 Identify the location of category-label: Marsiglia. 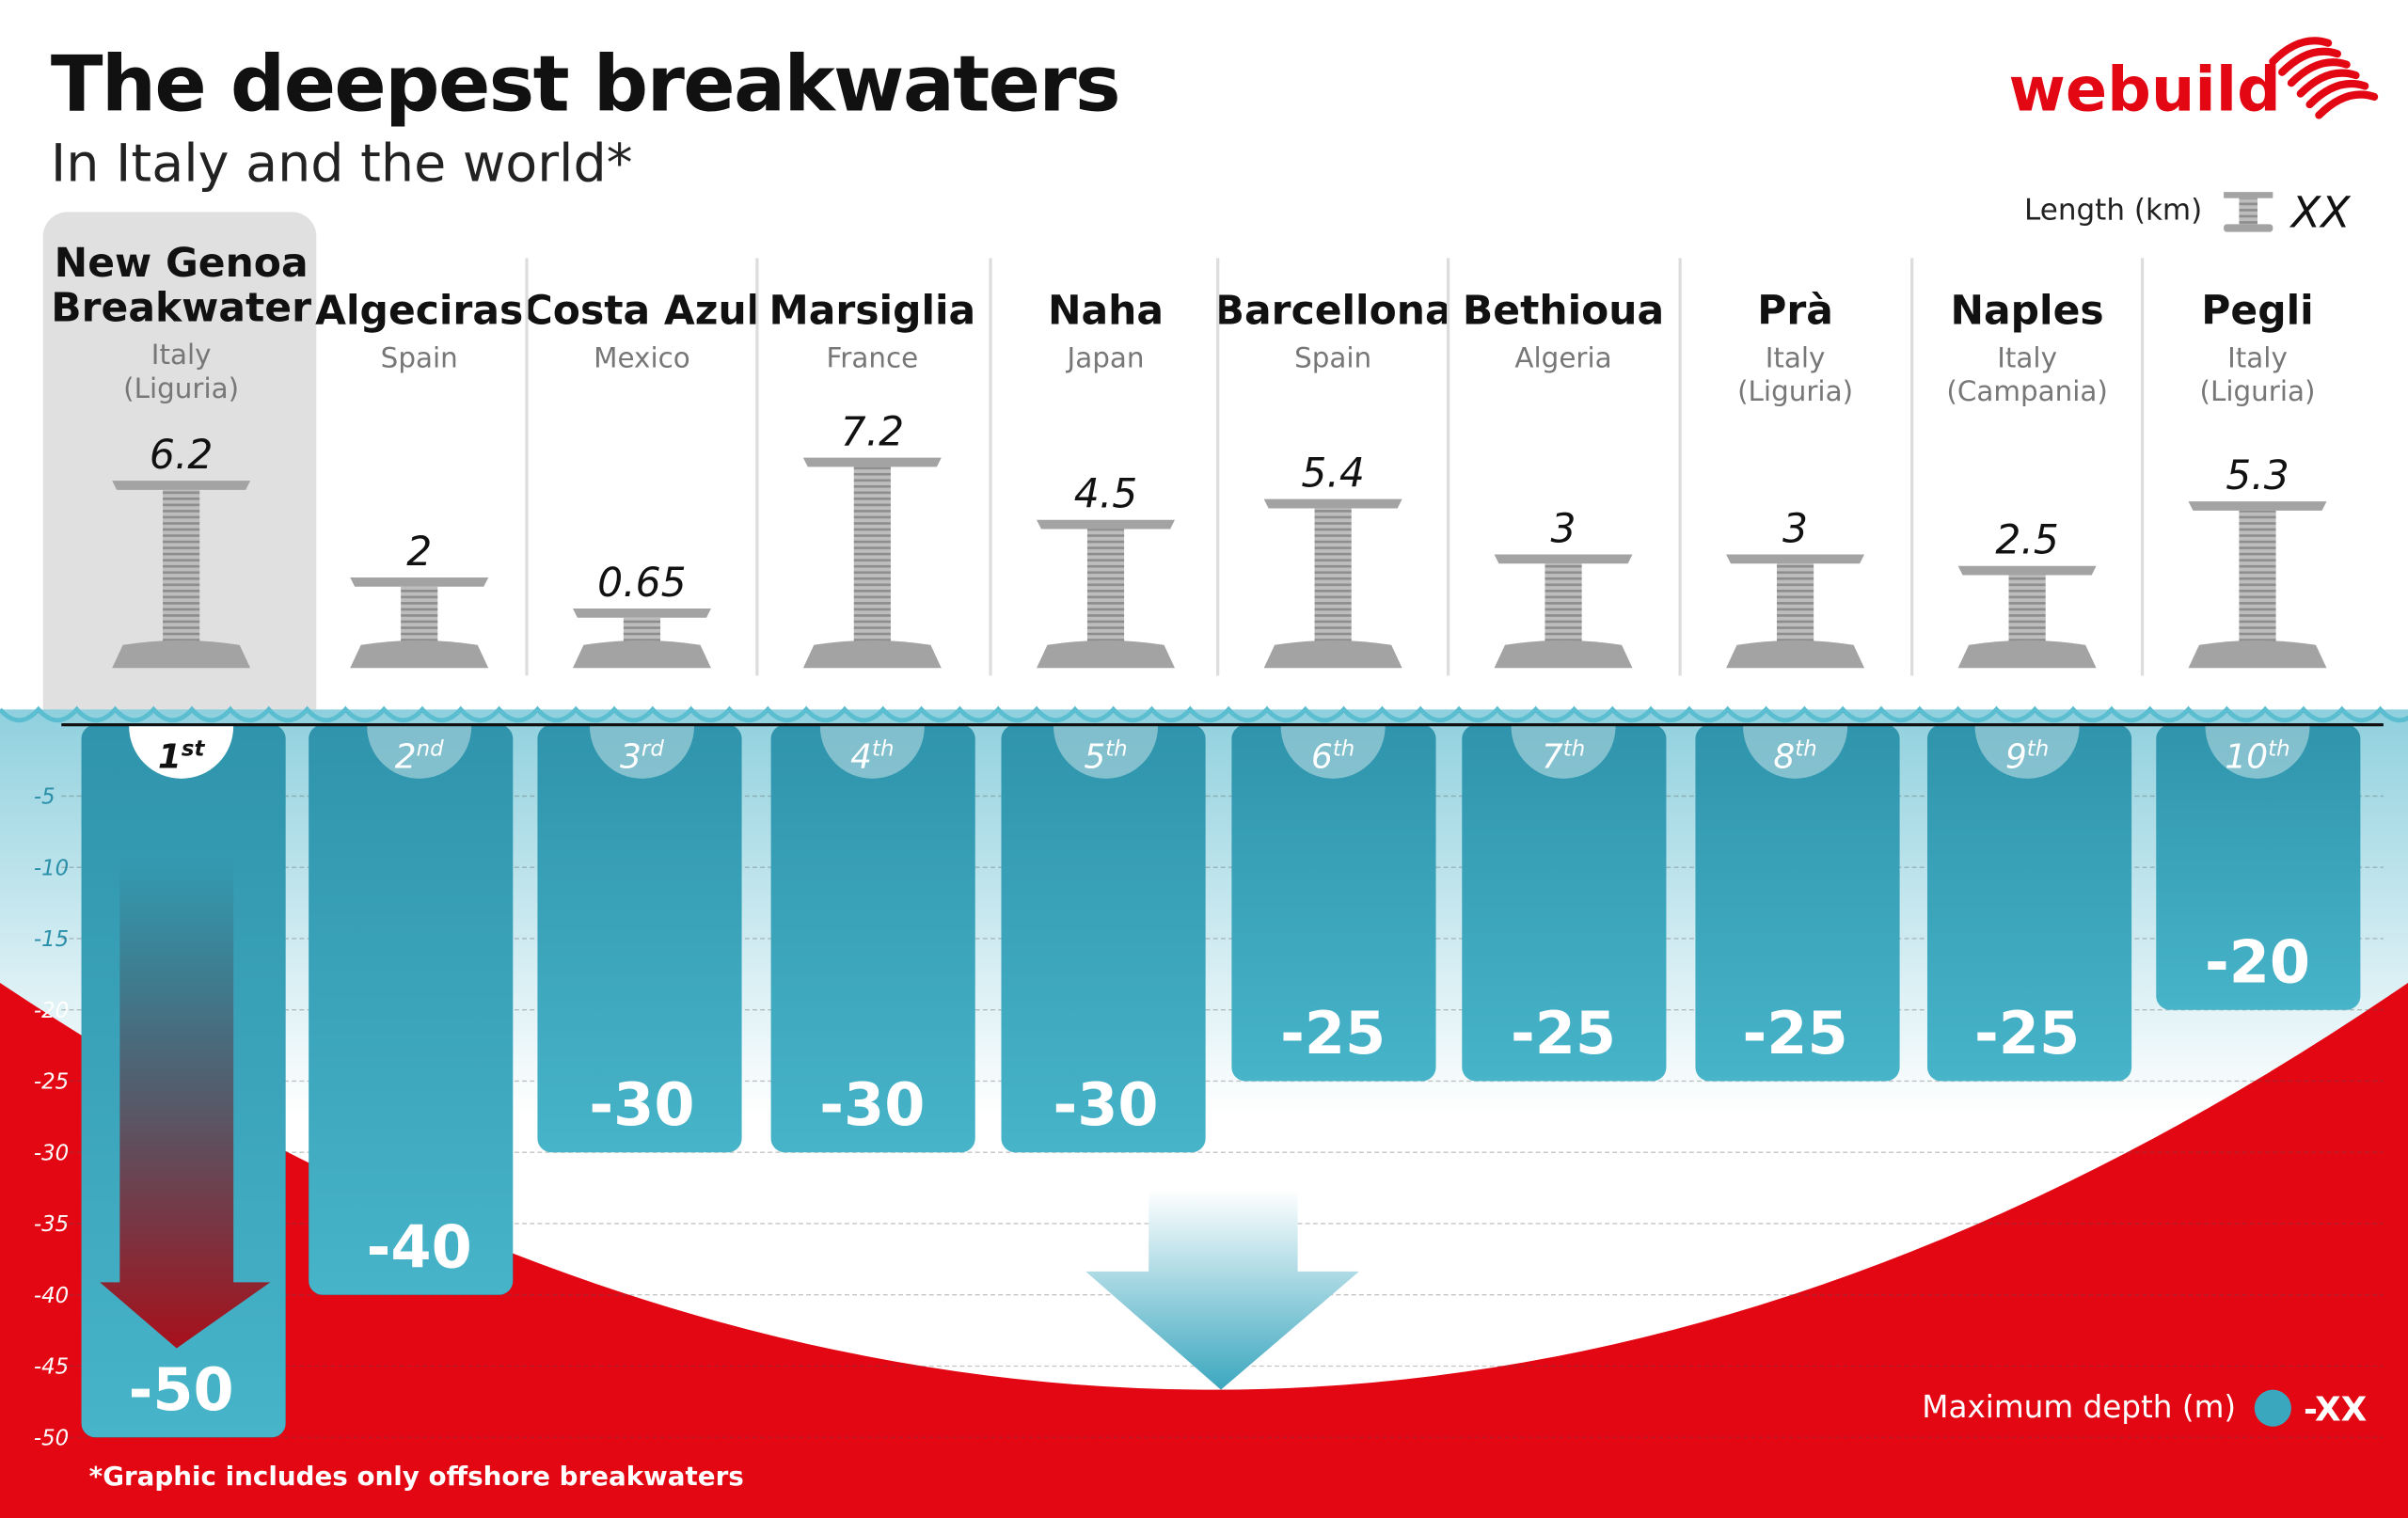
(872, 312).